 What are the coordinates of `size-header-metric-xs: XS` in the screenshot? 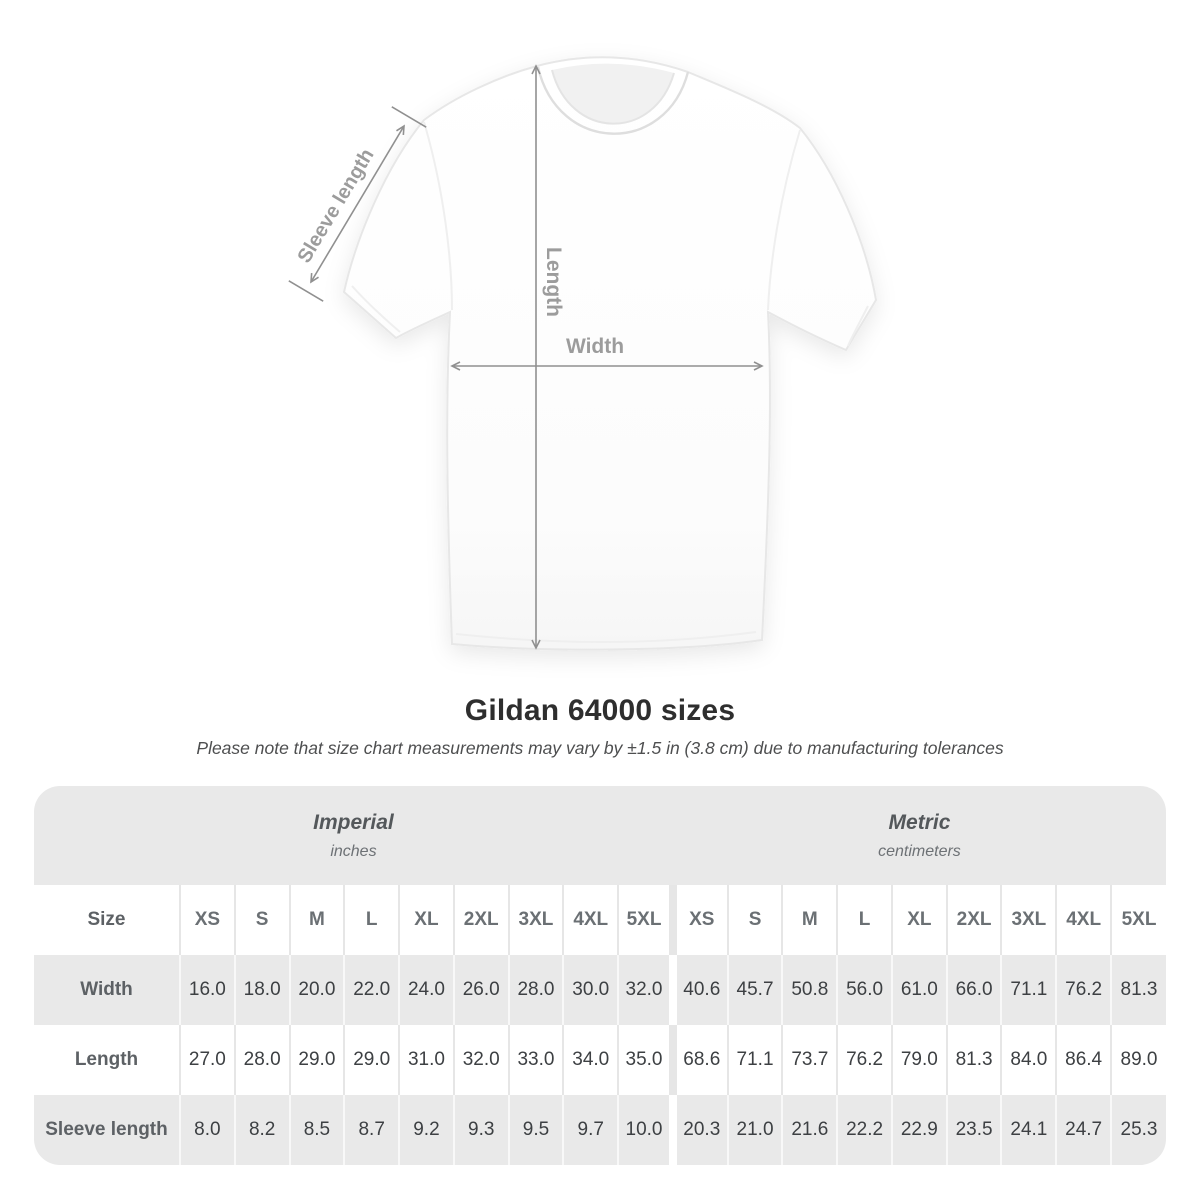 It's located at (698, 920).